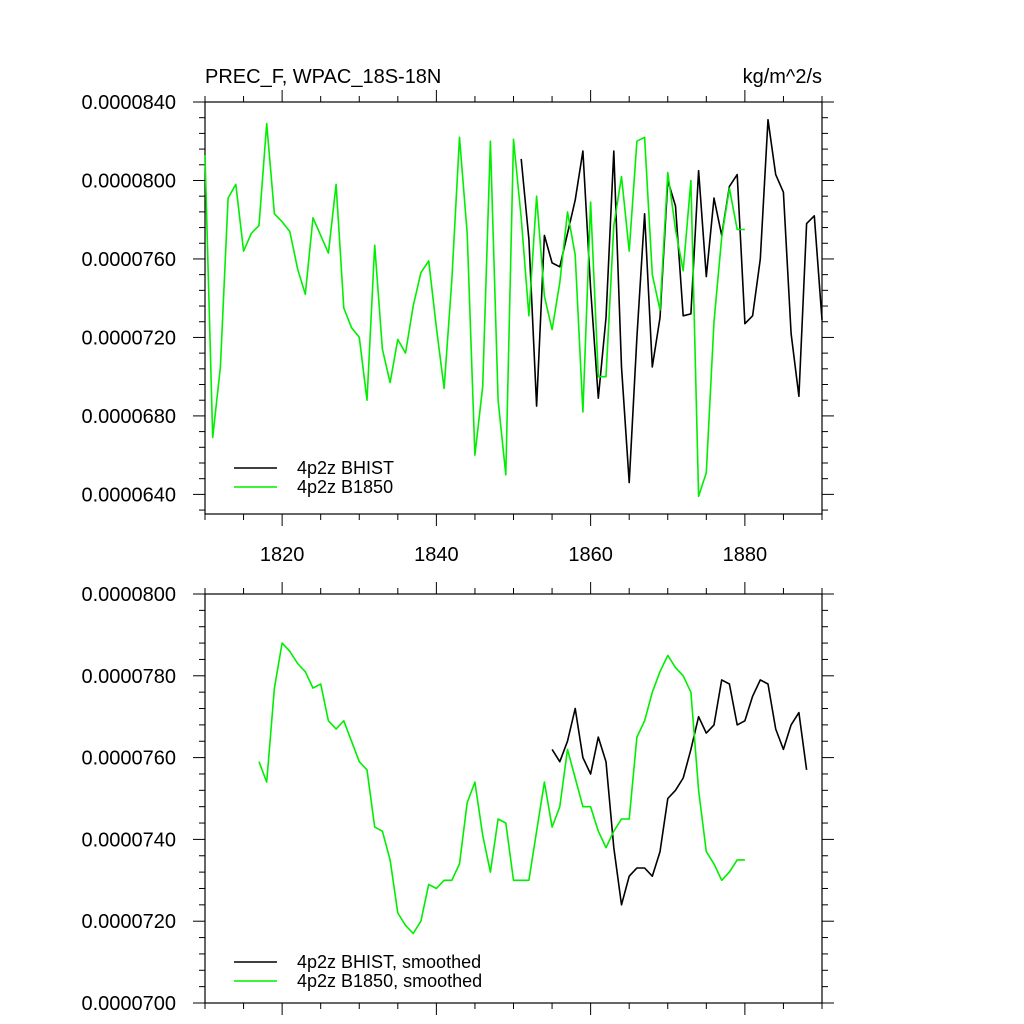  Describe the element at coordinates (128, 677) in the screenshot. I see `y-tick-label: 0.0000780` at that location.